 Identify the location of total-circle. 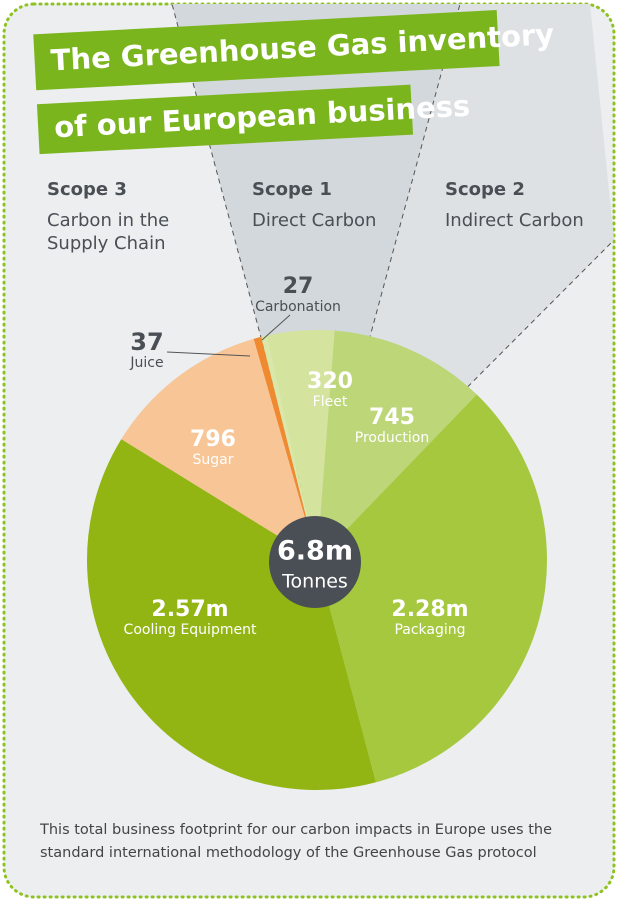
(315, 562).